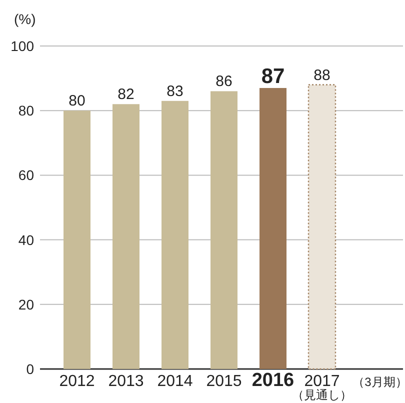 The height and width of the screenshot is (403, 405). Describe the element at coordinates (322, 387) in the screenshot. I see `x-tick-label: 2017 （見通し）` at that location.